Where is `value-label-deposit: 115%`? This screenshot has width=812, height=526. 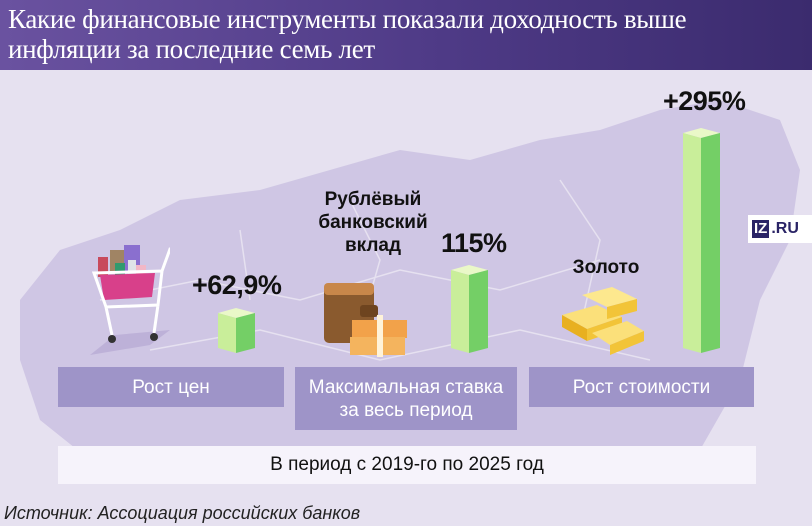
value-label-deposit: 115% is located at coordinates (474, 243).